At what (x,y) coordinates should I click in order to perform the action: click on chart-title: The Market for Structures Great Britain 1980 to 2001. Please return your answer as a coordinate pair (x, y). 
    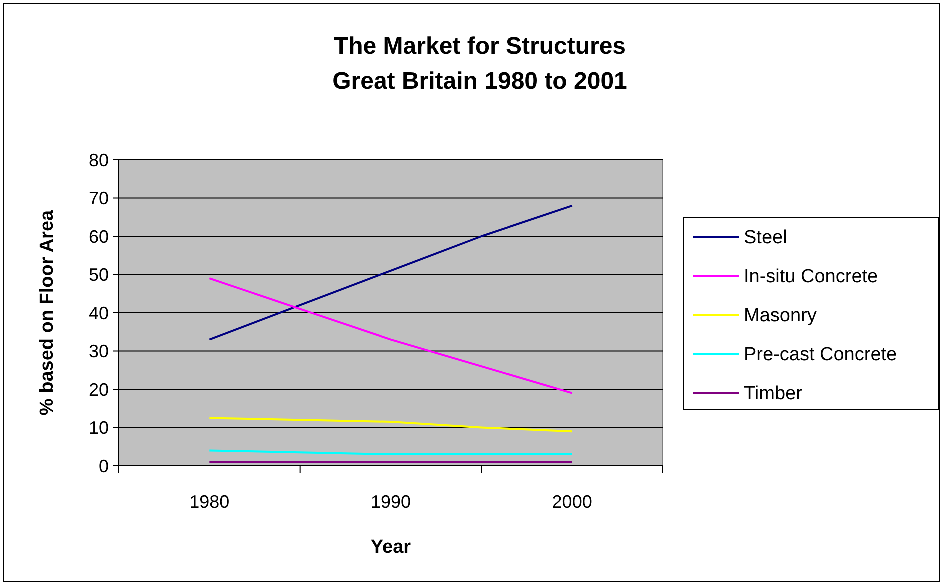
    Looking at the image, I should click on (480, 64).